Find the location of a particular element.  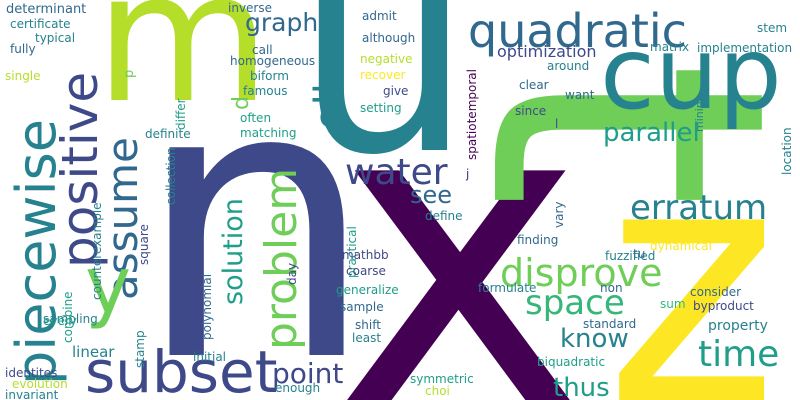

word: fuzzified is located at coordinates (630, 256).